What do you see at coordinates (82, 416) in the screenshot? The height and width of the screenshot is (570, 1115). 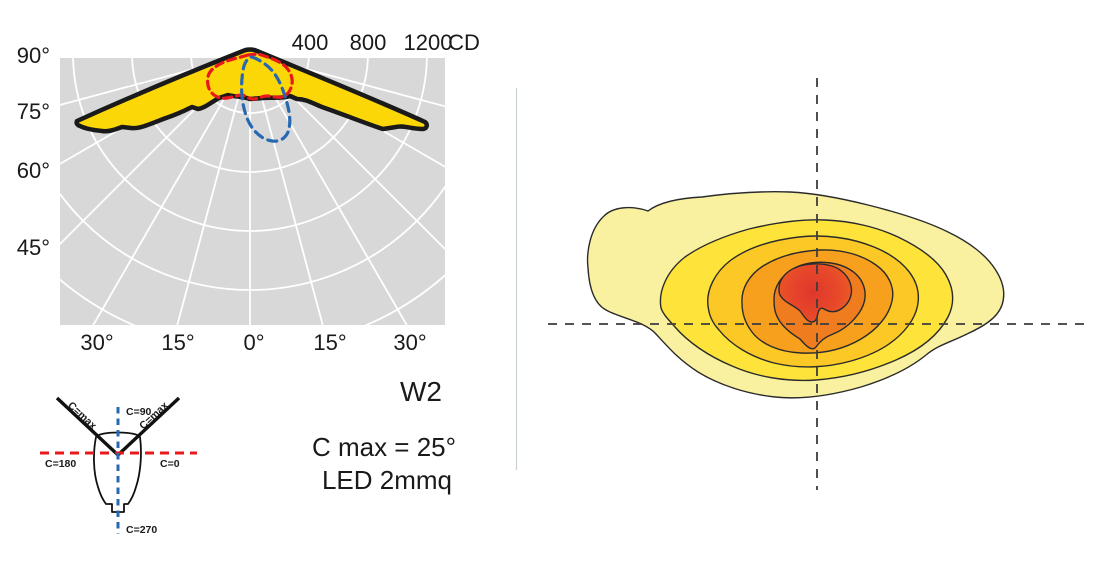 I see `cmax-left-label: C=max` at bounding box center [82, 416].